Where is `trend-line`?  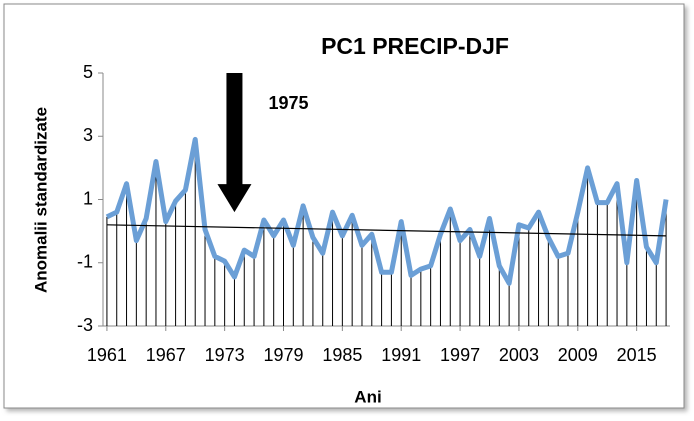
trend-line is located at coordinates (386, 230).